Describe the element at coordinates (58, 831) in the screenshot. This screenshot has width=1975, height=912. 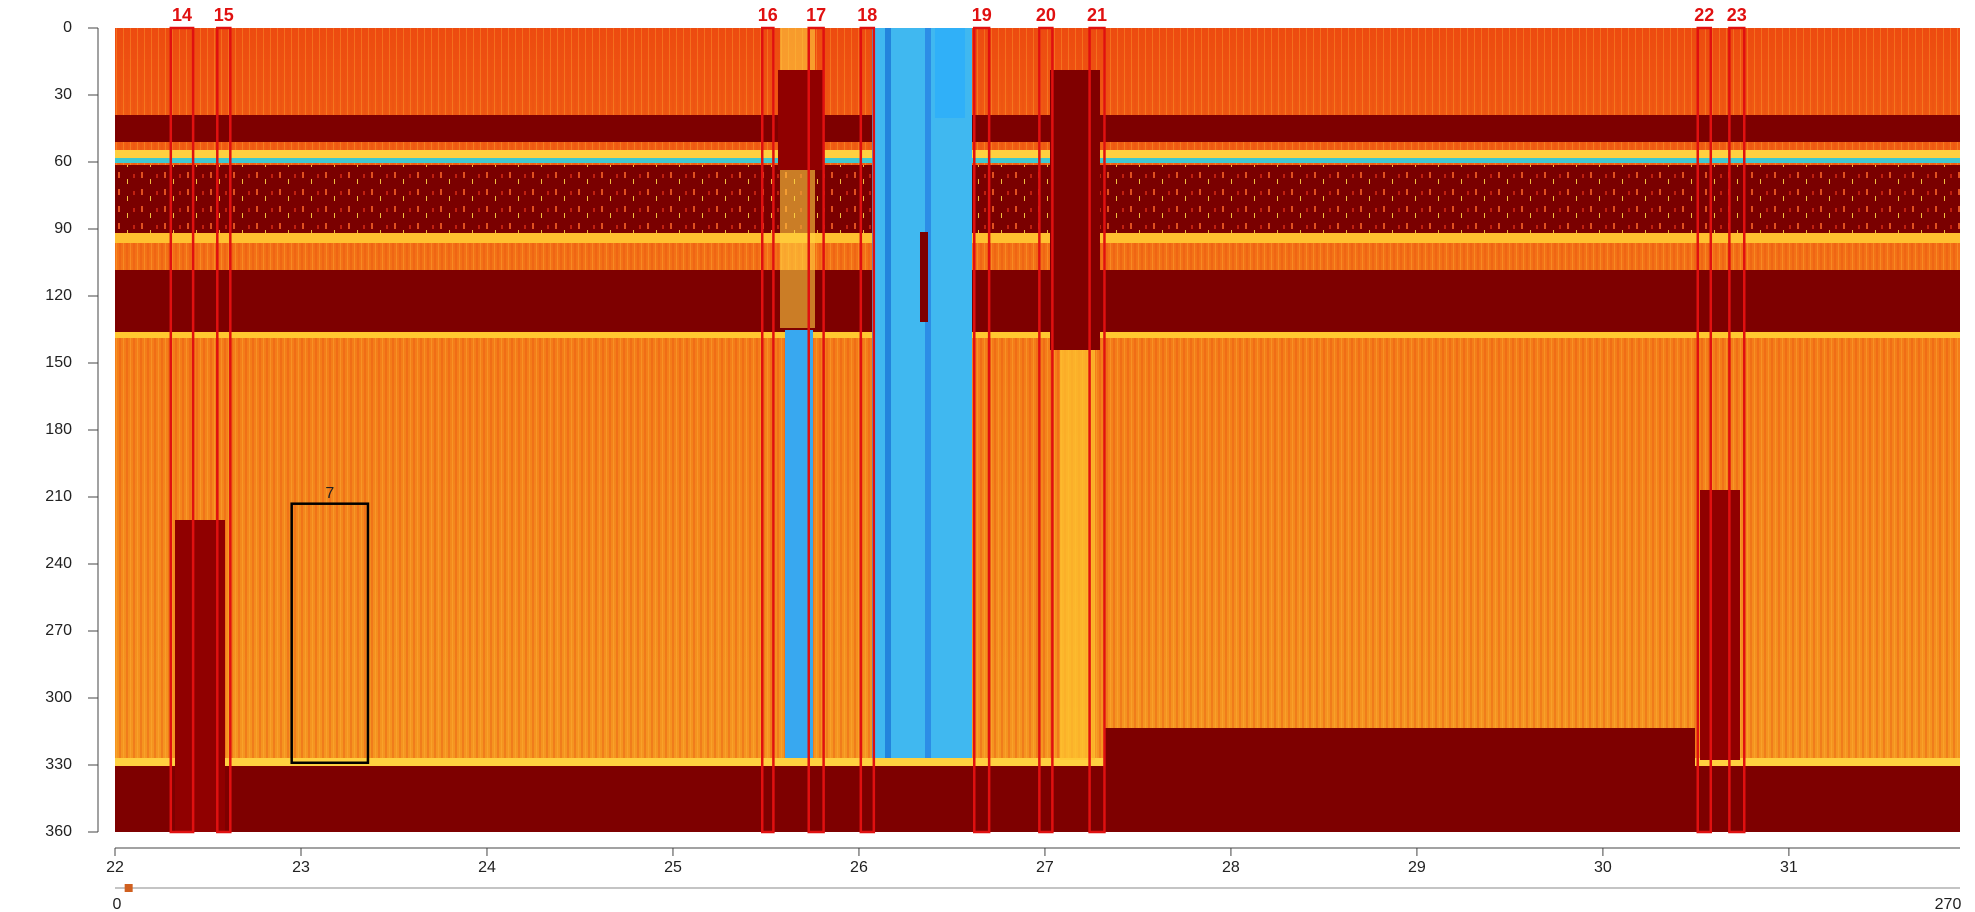
I see `y-tick-label: 360` at that location.